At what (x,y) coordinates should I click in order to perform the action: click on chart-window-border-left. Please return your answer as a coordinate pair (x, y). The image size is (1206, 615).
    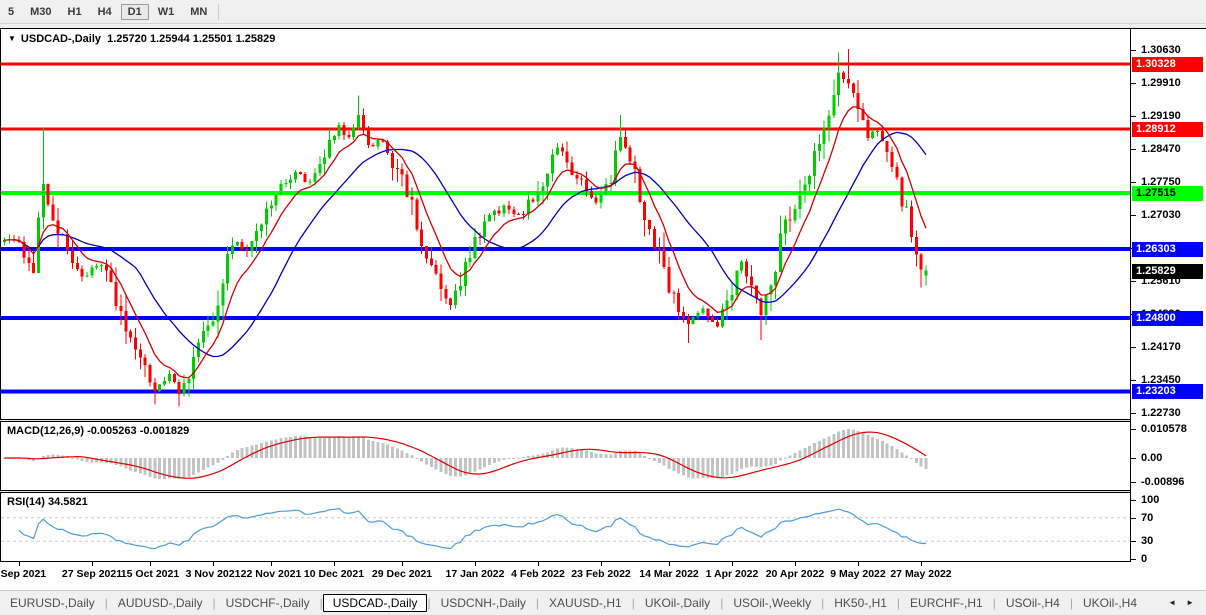
    Looking at the image, I should click on (0, 295).